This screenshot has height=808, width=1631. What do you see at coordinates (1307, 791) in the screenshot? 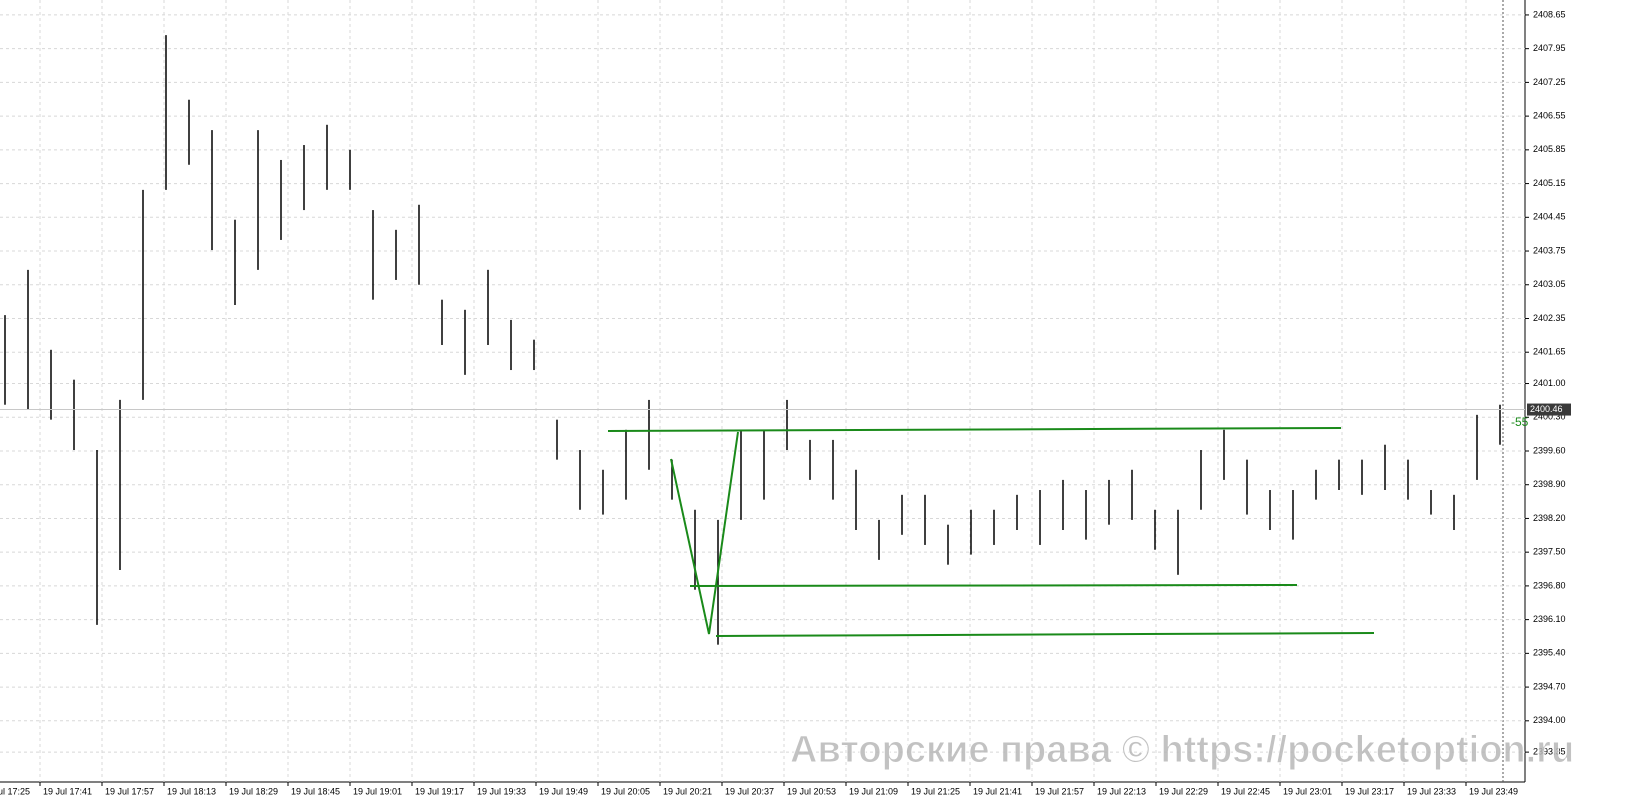
I see `x-tick-label: 19 Jul 23:01` at bounding box center [1307, 791].